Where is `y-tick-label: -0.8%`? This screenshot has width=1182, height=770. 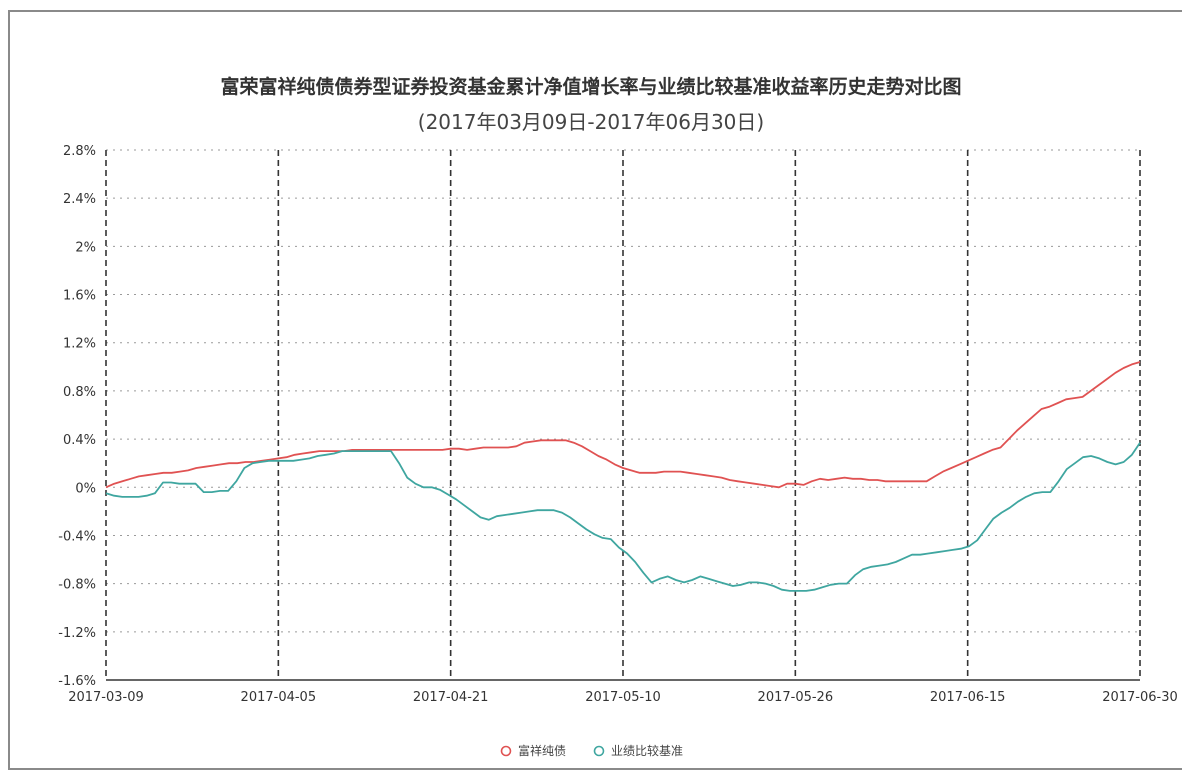 y-tick-label: -0.8% is located at coordinates (77, 585).